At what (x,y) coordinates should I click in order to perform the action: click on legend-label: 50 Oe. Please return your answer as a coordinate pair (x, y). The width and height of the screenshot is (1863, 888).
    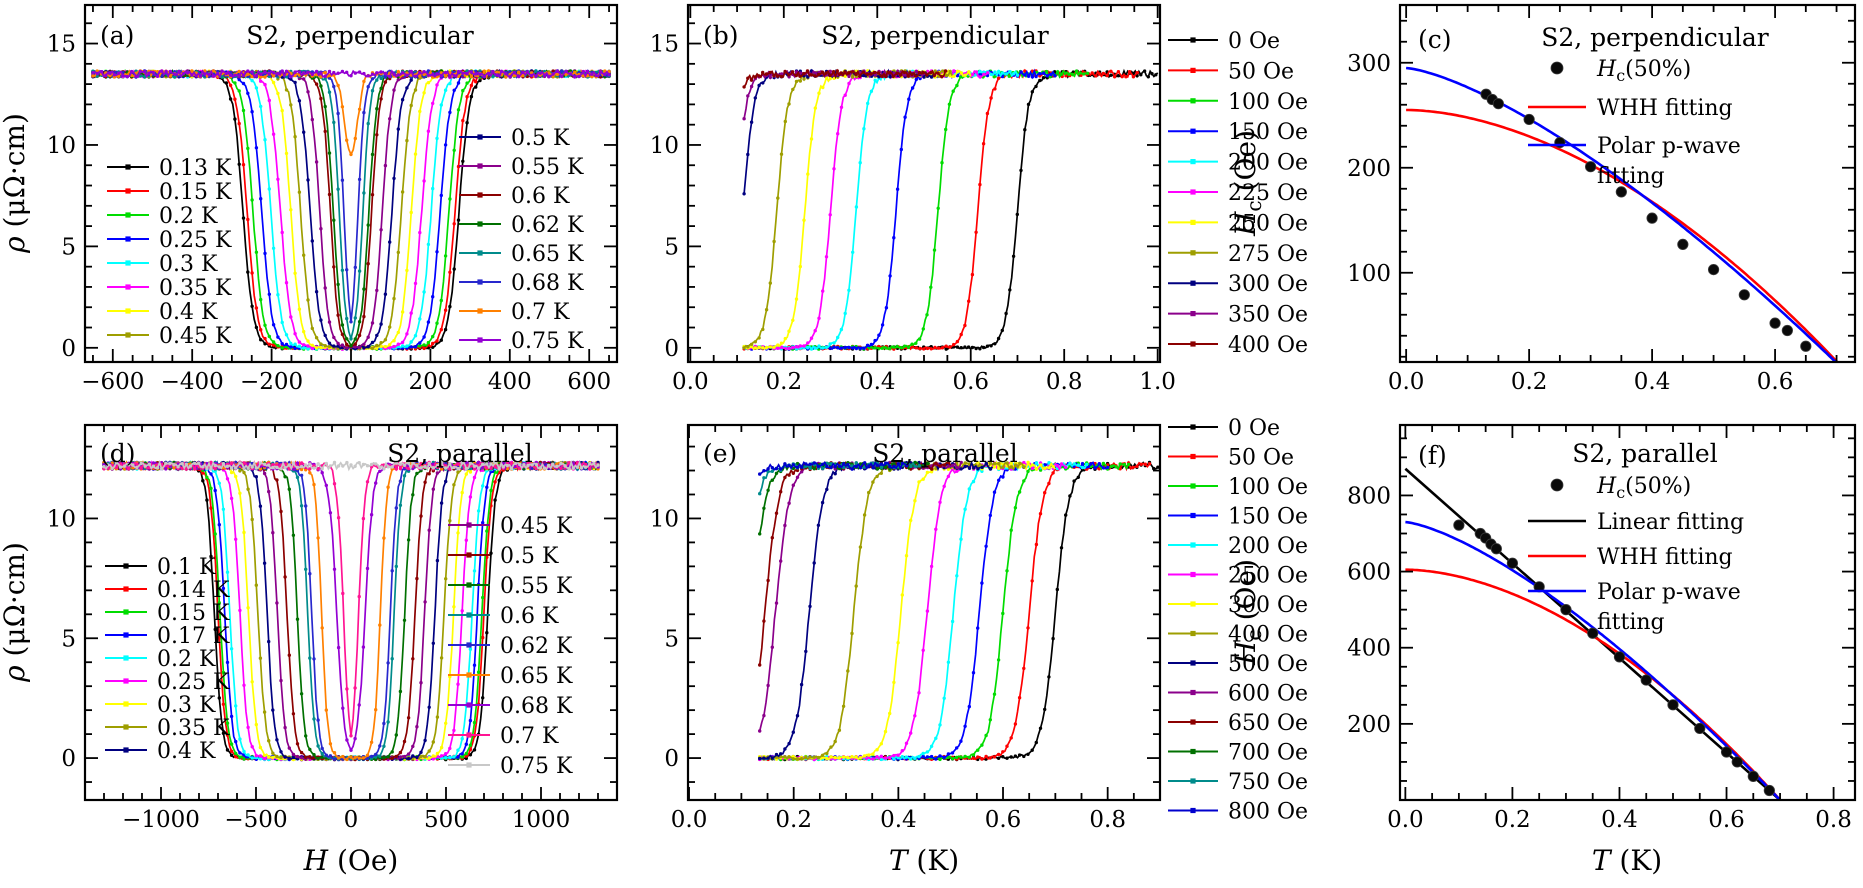
    Looking at the image, I should click on (1261, 458).